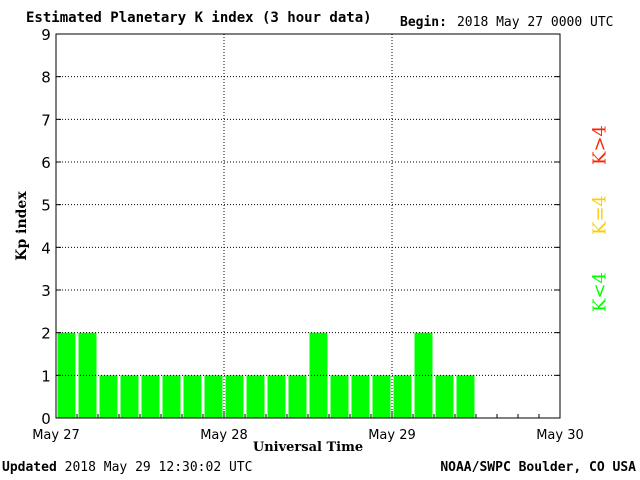 The image size is (640, 480). Describe the element at coordinates (46, 248) in the screenshot. I see `y-tick-label: 4` at that location.